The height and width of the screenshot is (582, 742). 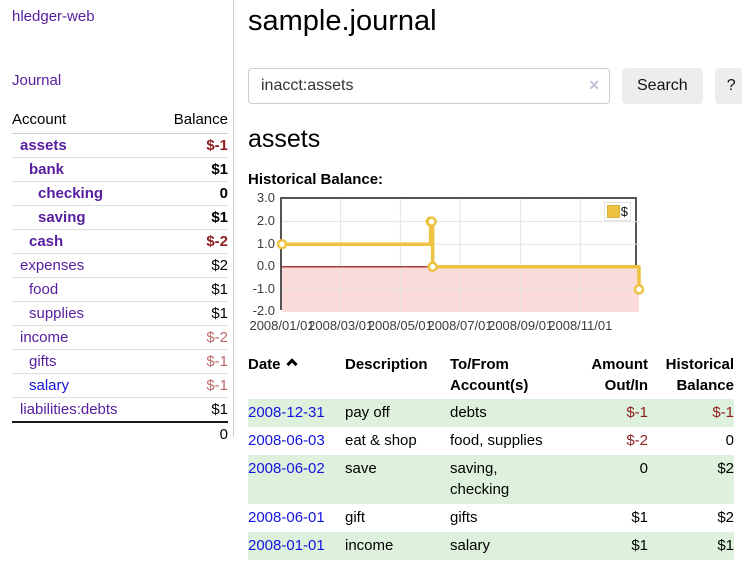 I want to click on transaction-date-link: 2008-06-01, so click(x=286, y=517).